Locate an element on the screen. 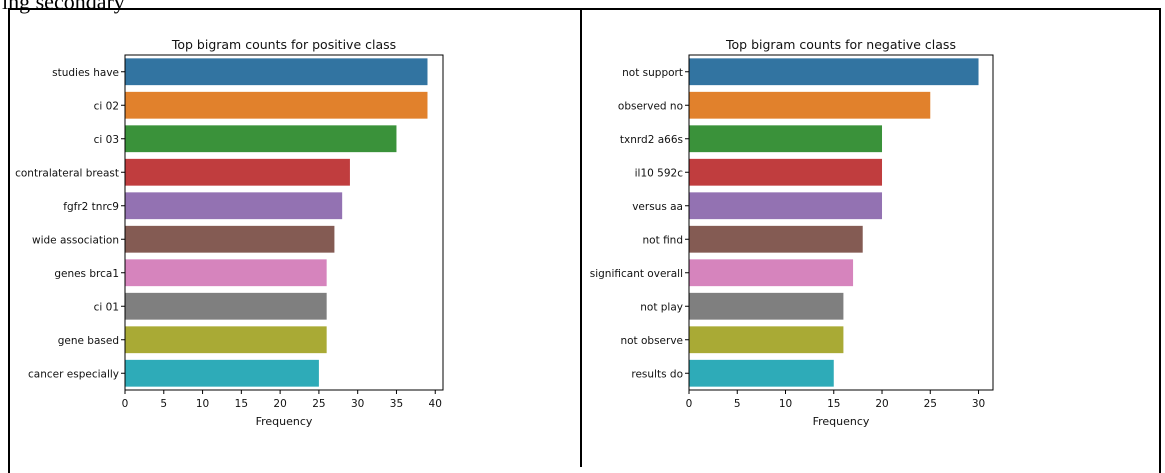 This screenshot has height=473, width=1165. y-tick-label: ci 01 is located at coordinates (106, 307).